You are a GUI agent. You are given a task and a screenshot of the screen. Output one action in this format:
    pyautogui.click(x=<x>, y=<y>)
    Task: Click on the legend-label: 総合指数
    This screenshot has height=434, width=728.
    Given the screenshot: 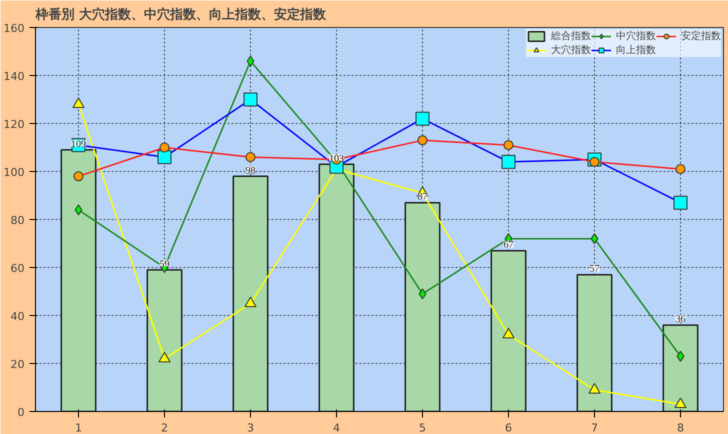 What is the action you would take?
    pyautogui.click(x=571, y=36)
    